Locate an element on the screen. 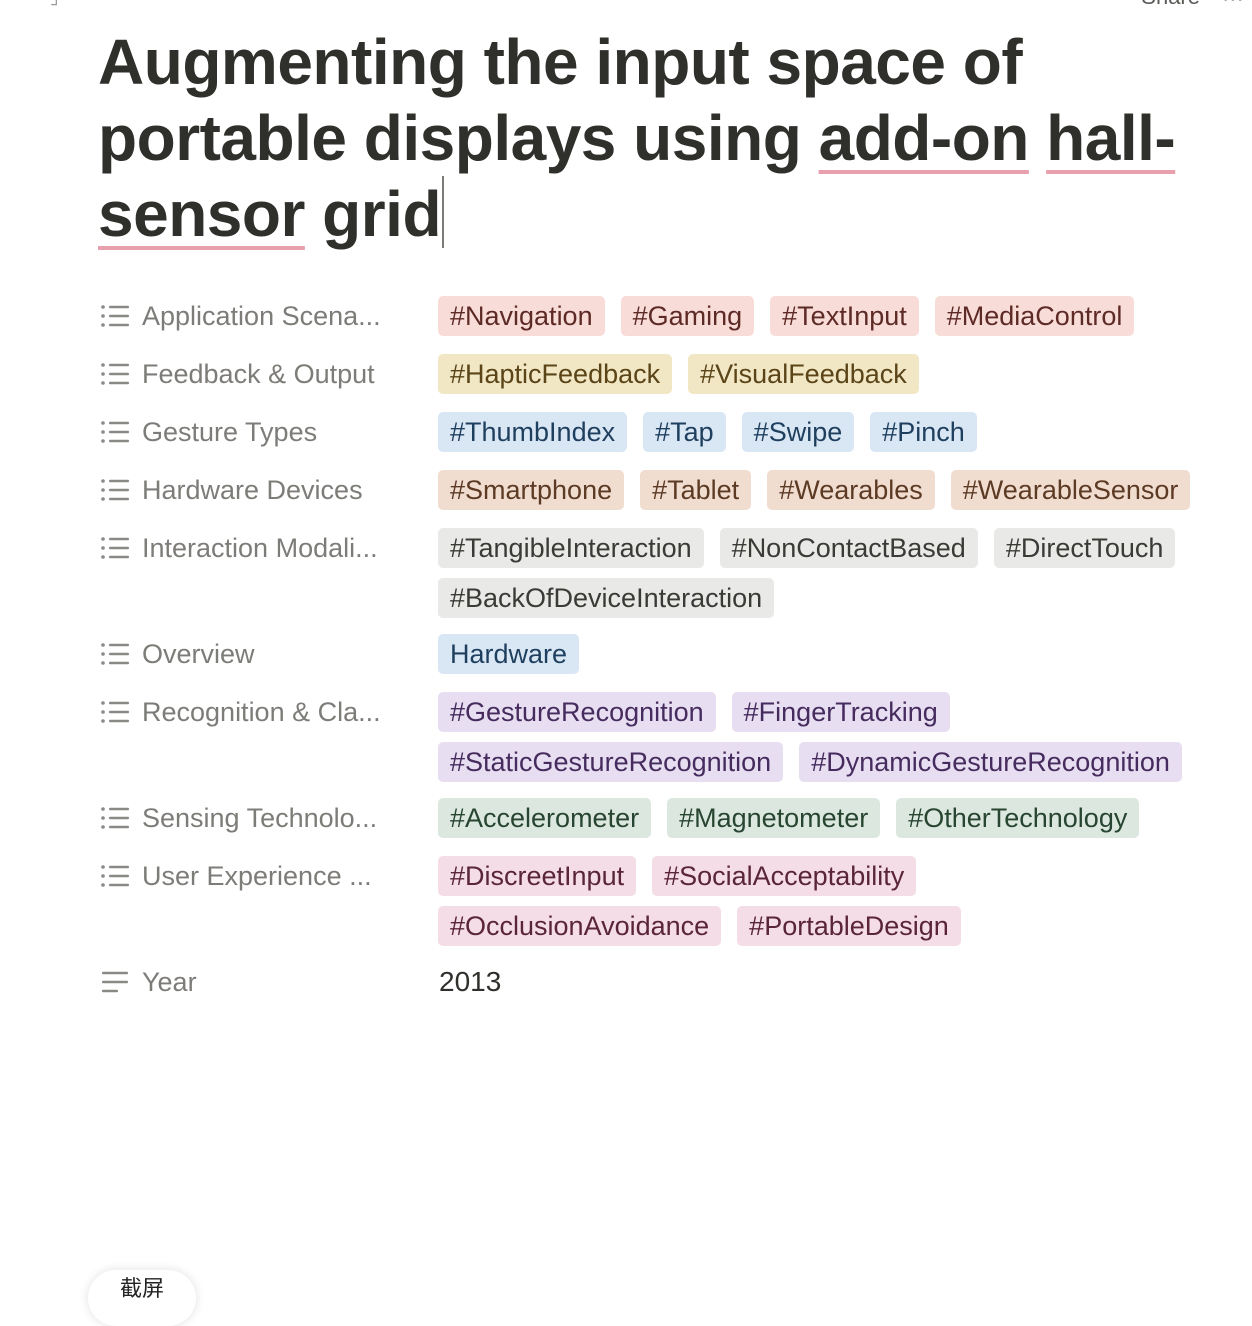  property-values: #HapticFeedback #VisualFeedback is located at coordinates (824, 373).